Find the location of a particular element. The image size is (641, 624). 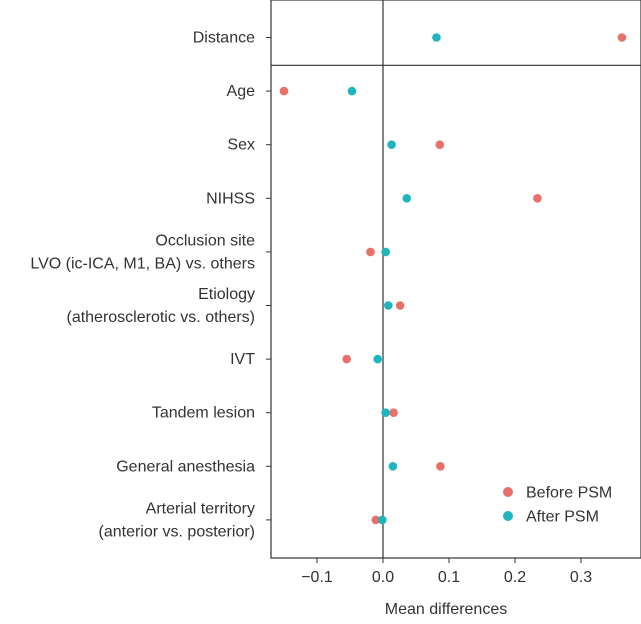

y-axis-ticks is located at coordinates (268, 279).